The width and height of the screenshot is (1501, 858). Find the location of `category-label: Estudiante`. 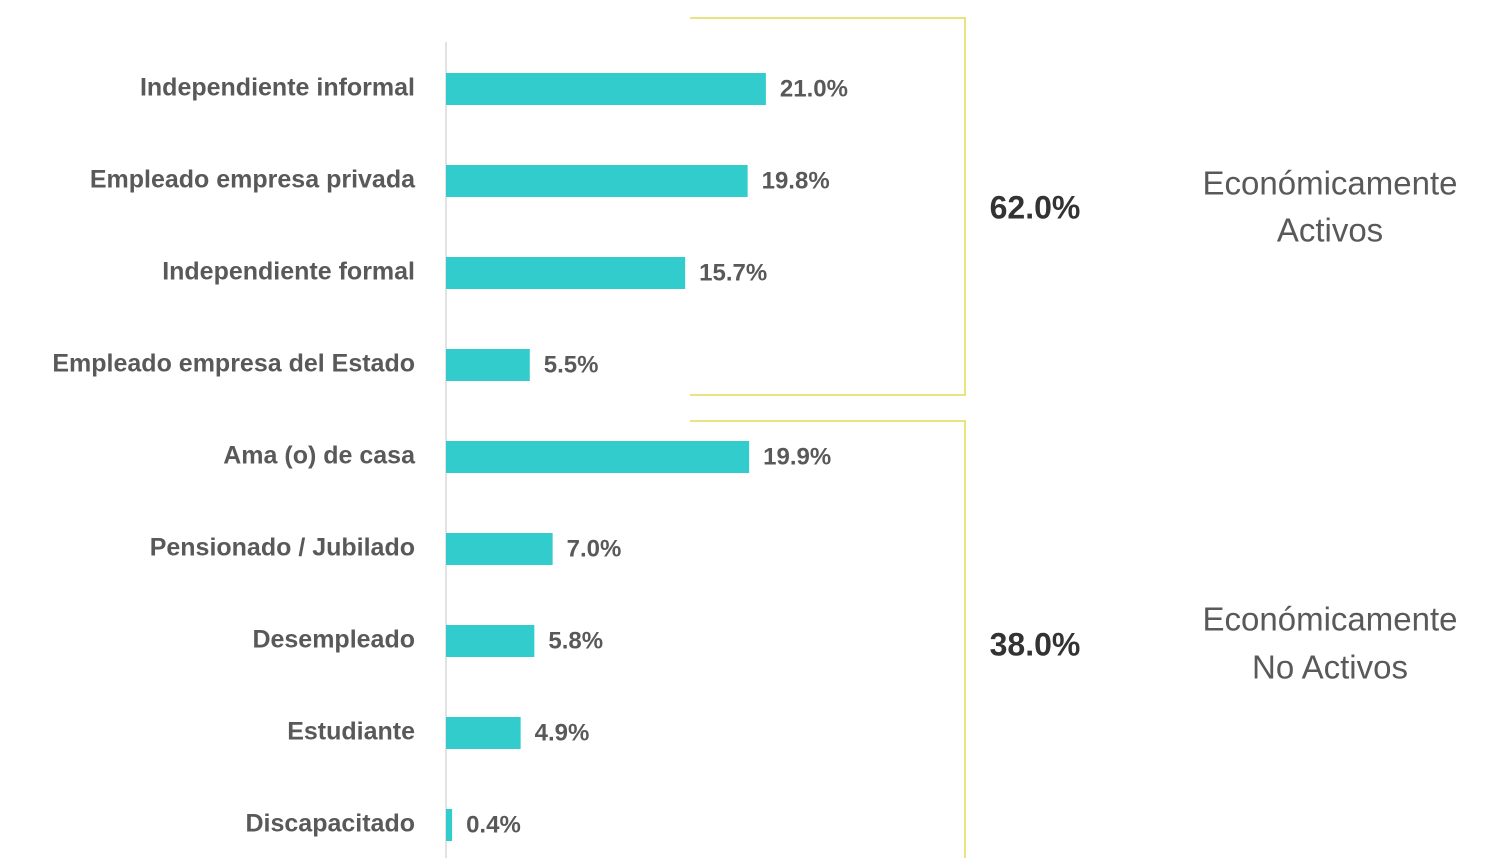

category-label: Estudiante is located at coordinates (351, 732).